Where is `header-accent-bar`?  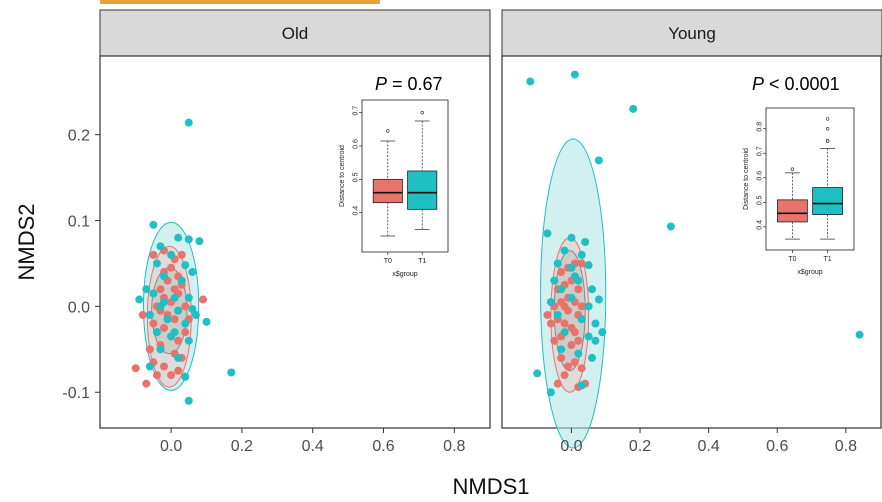
header-accent-bar is located at coordinates (240, 2).